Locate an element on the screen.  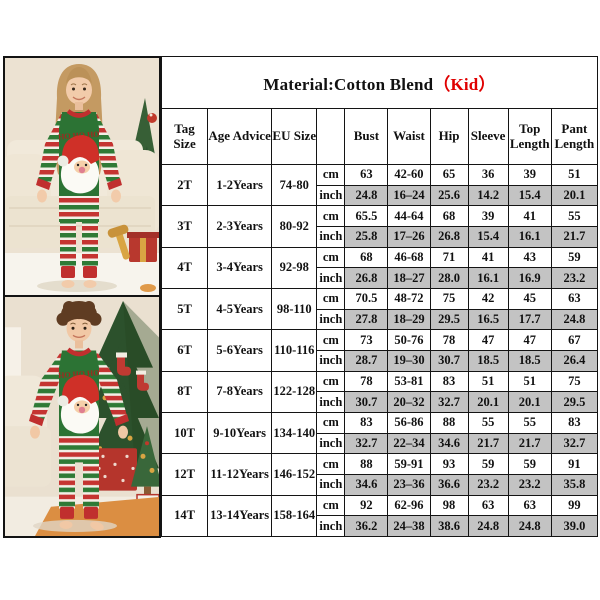
sleeve-cm: 55 is located at coordinates (488, 422).